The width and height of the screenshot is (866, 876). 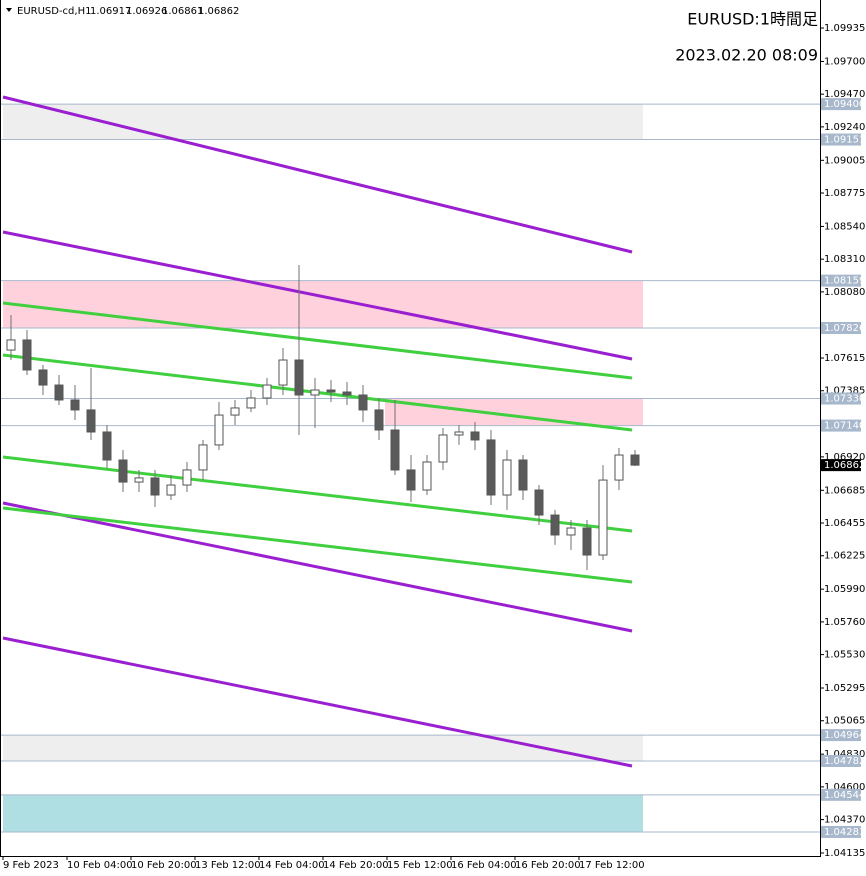 I want to click on y-tick-label: 1.06685, so click(x=844, y=490).